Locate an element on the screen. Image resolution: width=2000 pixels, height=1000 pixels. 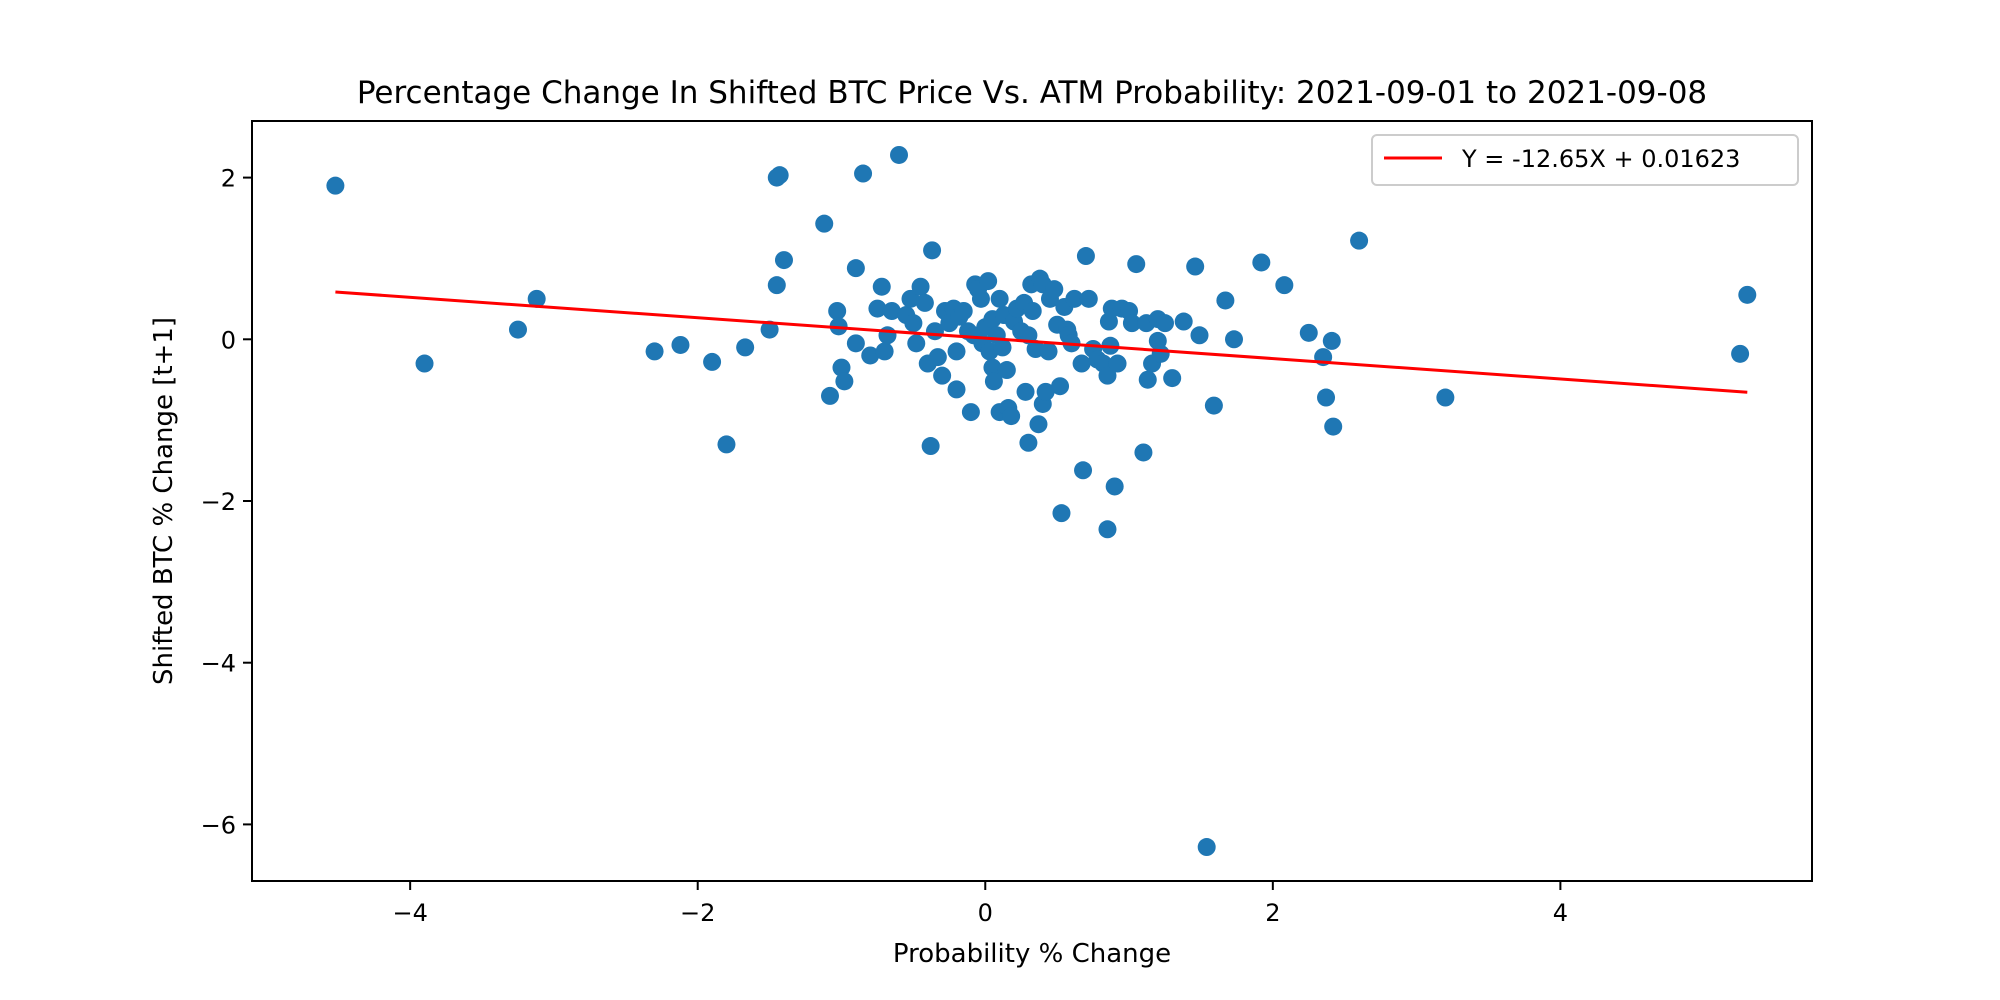
x-tick-label-2: 0 is located at coordinates (985, 913).